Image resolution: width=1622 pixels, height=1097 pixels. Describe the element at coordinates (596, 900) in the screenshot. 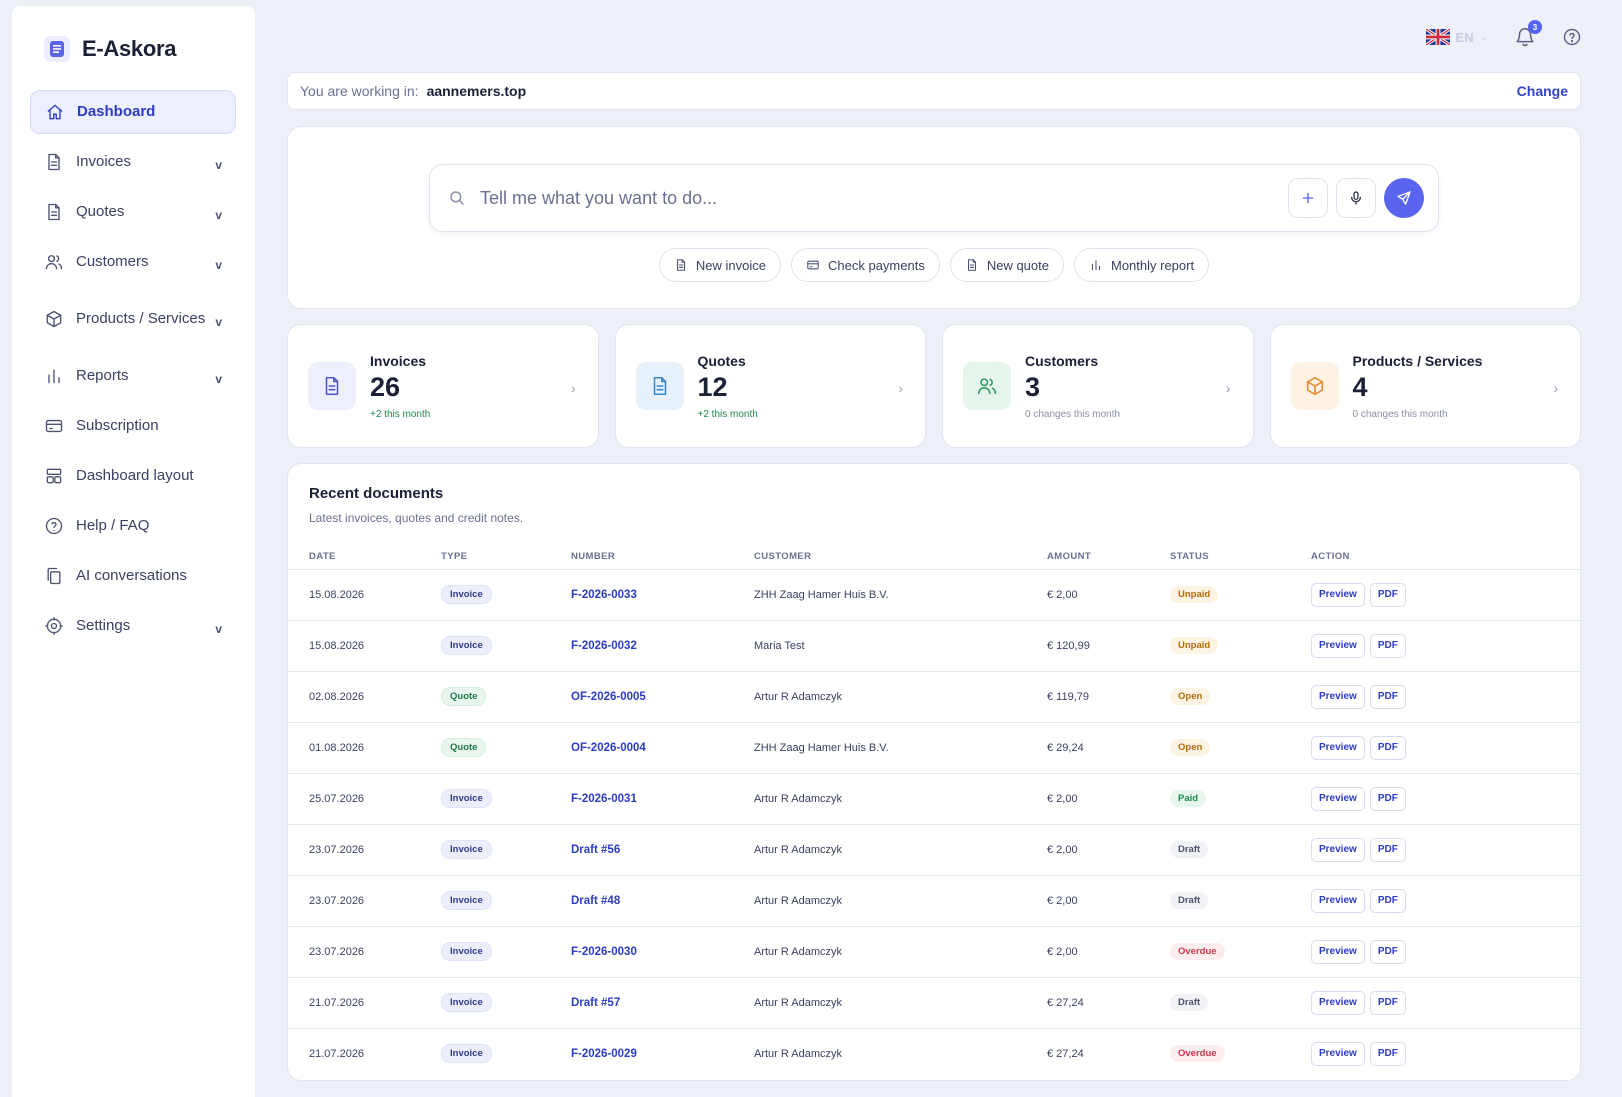

I see `document-number-link: Draft #48` at that location.